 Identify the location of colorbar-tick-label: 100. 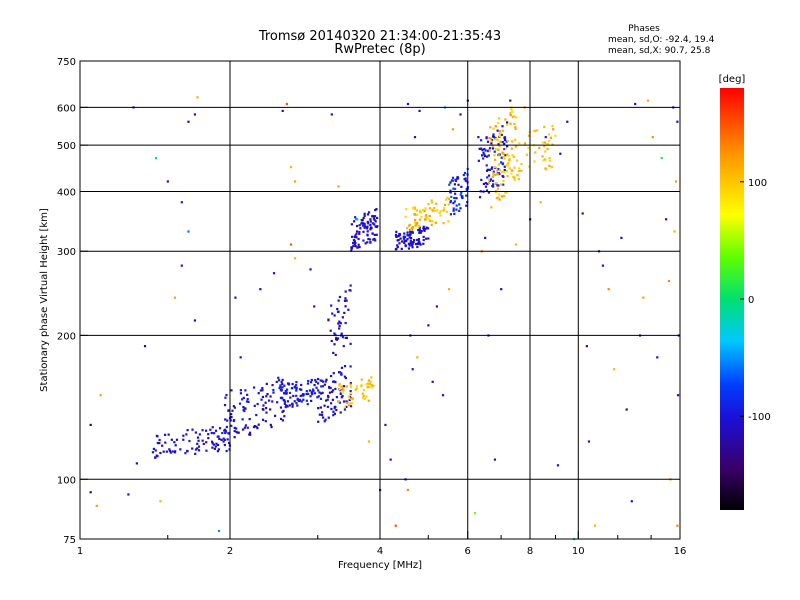
(757, 183).